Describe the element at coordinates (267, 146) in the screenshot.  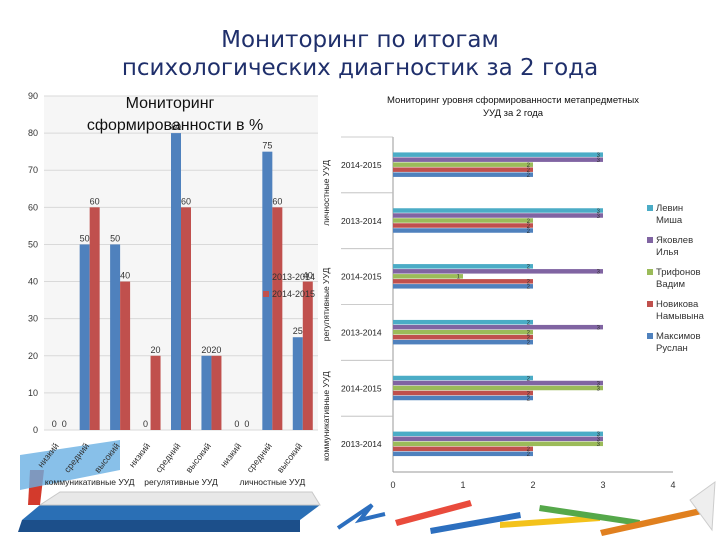
I see `data-label: 75` at that location.